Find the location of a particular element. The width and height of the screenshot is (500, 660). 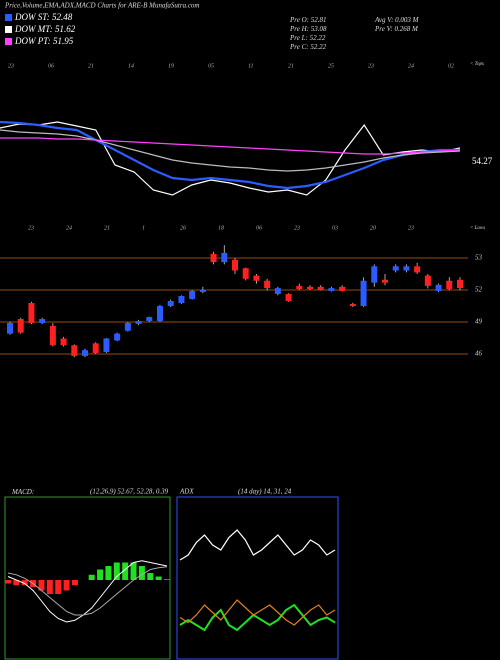

legend-entry: DOW PT: 51.95 is located at coordinates (44, 41).